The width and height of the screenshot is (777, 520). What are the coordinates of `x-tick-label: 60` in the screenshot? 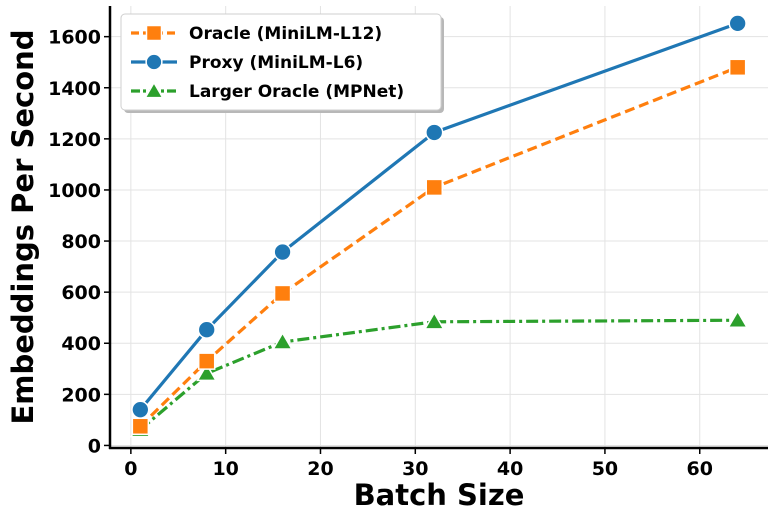 It's located at (700, 469).